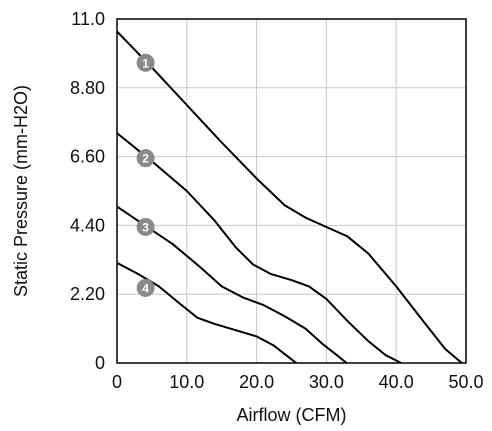 Image resolution: width=492 pixels, height=431 pixels. What do you see at coordinates (87, 157) in the screenshot?
I see `y-tick-label: 6.60` at bounding box center [87, 157].